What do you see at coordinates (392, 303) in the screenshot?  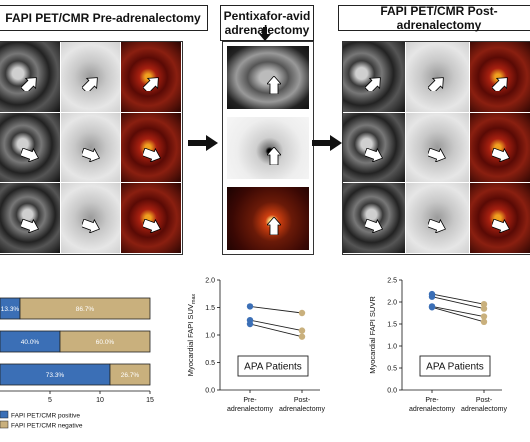 I see `y-tick-label: 2.0` at bounding box center [392, 303].